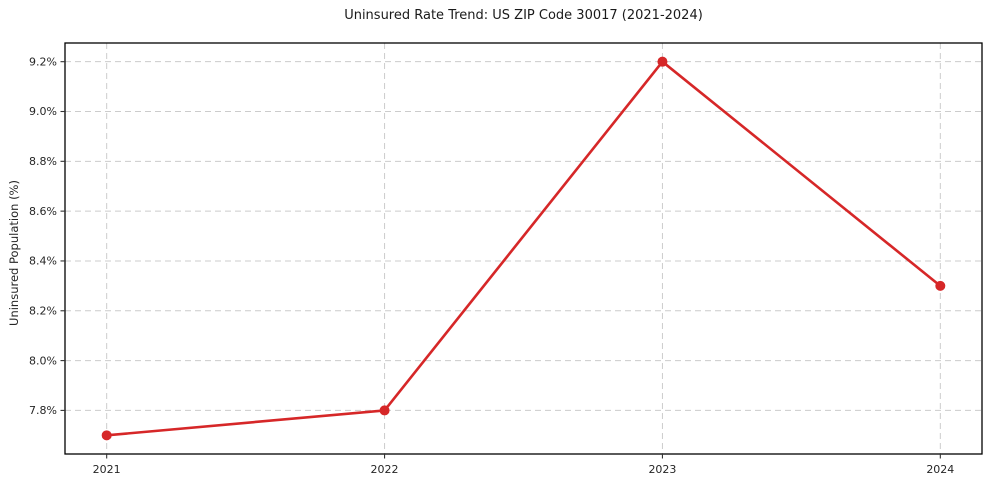 Image resolution: width=989 pixels, height=490 pixels. I want to click on y-tick-label: 8.0%, so click(43, 360).